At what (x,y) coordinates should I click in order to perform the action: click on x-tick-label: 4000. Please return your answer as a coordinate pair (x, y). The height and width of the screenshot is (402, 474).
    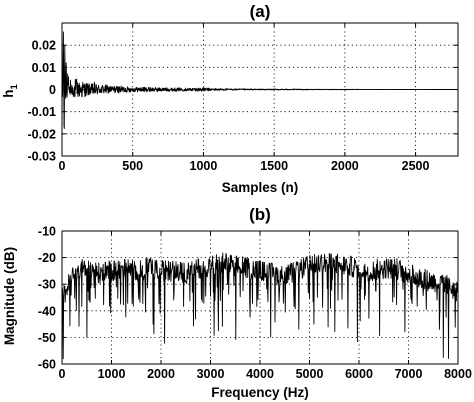
    Looking at the image, I should click on (260, 374).